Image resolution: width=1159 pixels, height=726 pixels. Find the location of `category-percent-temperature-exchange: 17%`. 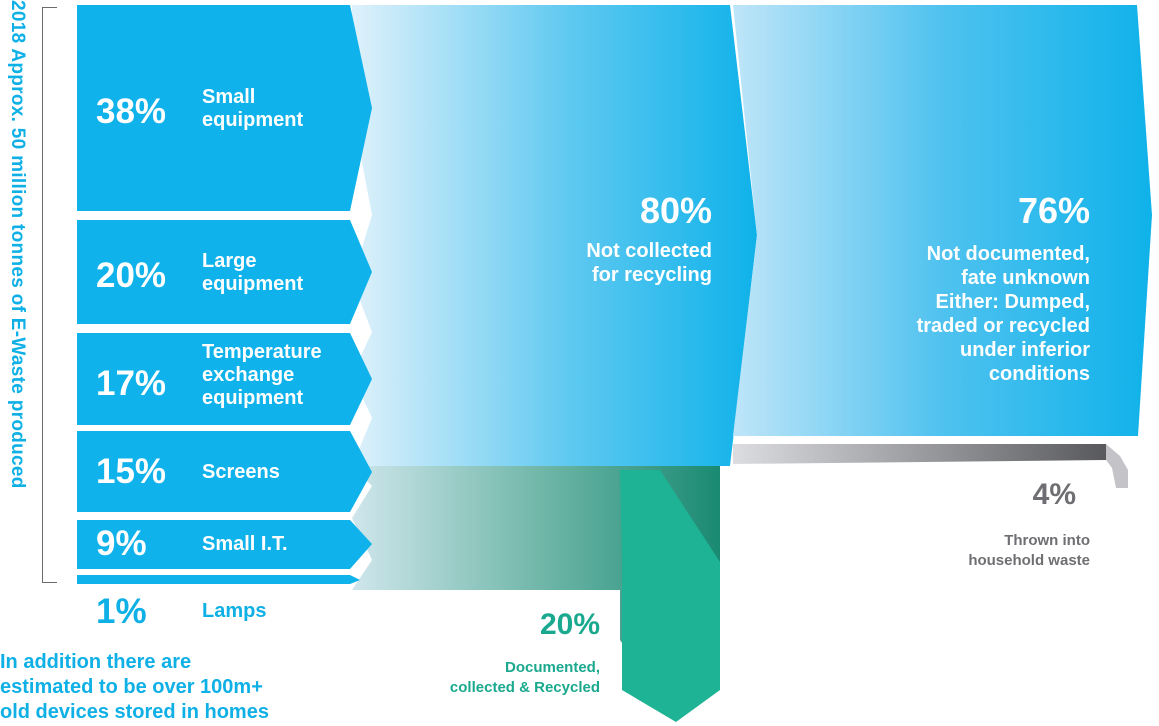

category-percent-temperature-exchange: 17% is located at coordinates (131, 383).